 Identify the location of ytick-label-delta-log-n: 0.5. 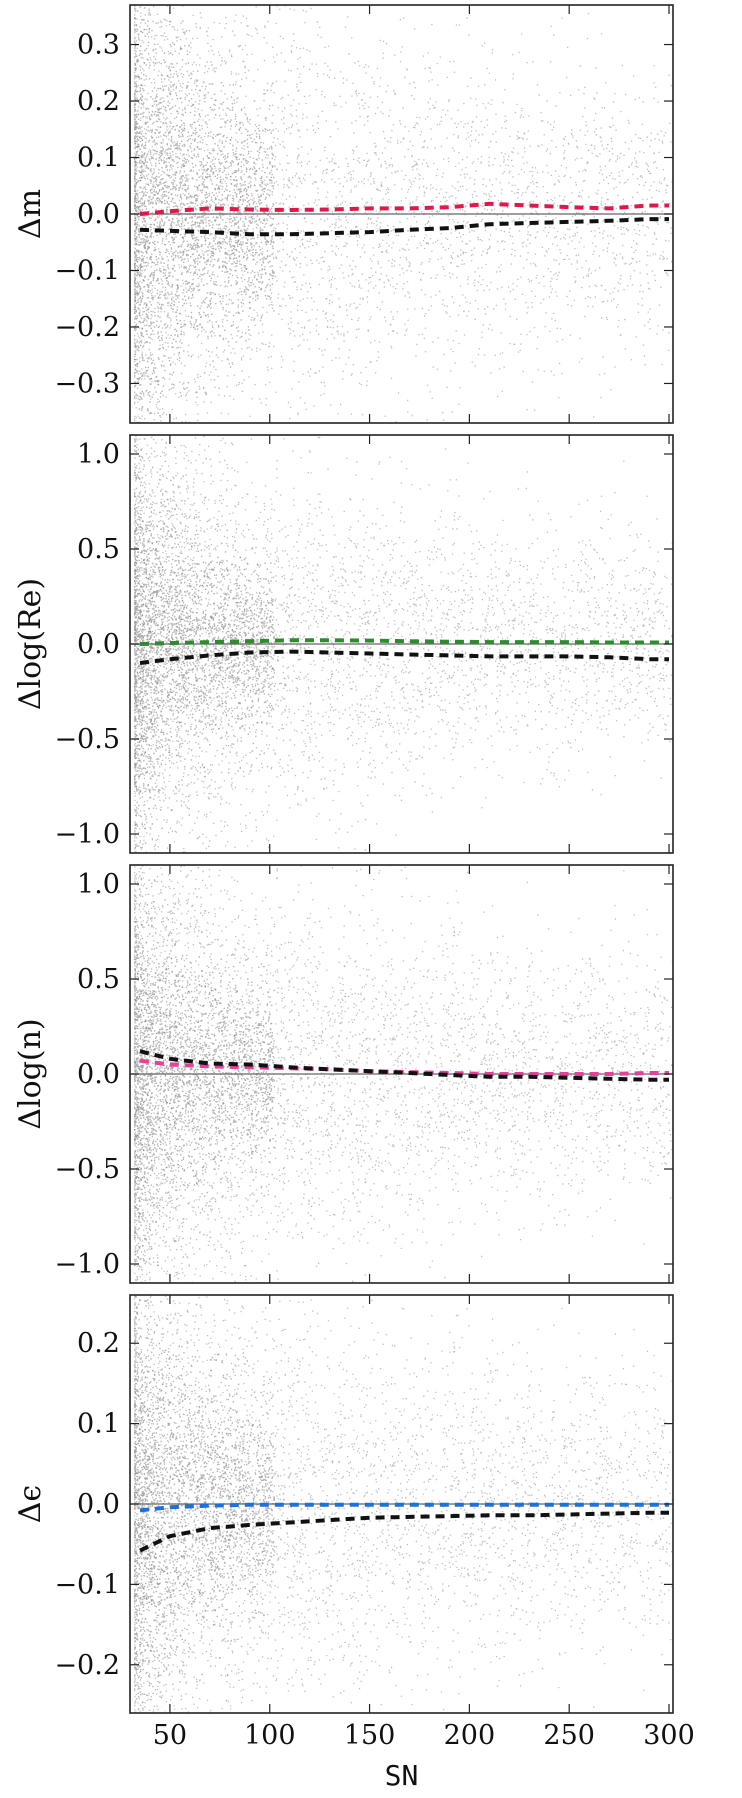
(98, 979).